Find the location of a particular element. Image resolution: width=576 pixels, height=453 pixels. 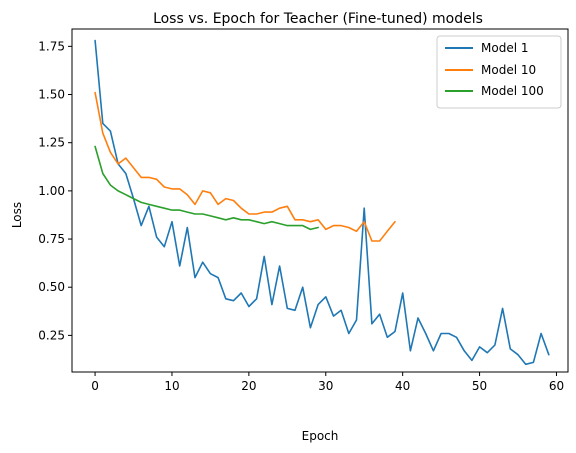

x-tick-label: 30 is located at coordinates (325, 386).